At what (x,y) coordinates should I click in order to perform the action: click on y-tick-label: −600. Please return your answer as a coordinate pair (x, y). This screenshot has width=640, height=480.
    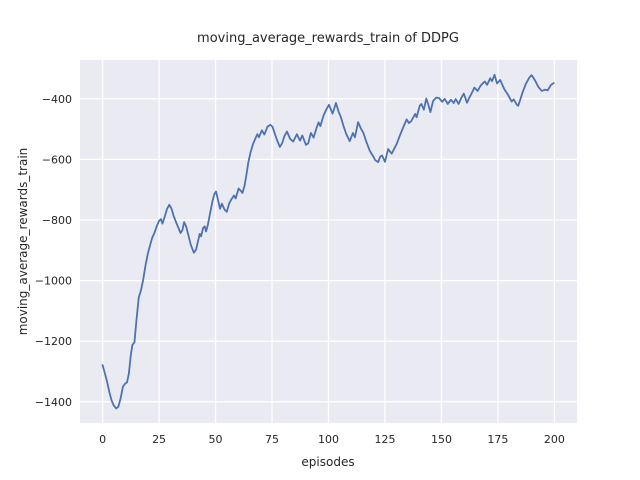
    Looking at the image, I should click on (57, 159).